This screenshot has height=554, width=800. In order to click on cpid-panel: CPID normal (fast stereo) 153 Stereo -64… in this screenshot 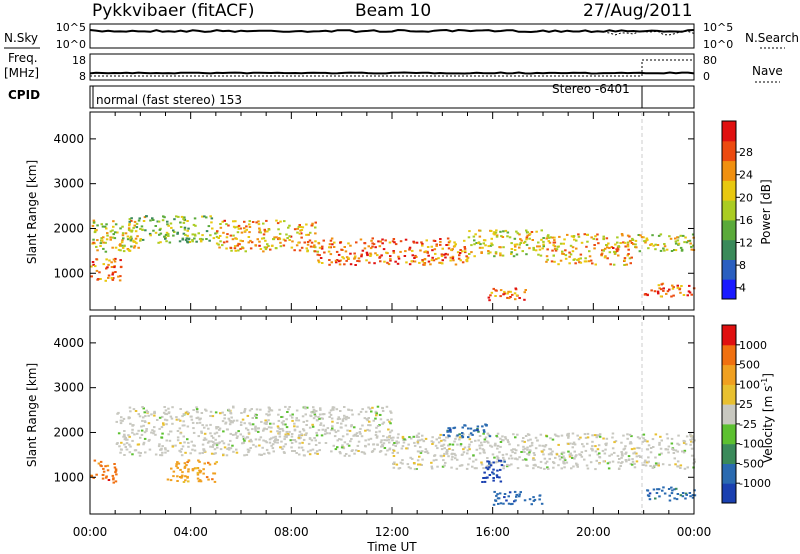, I will do `click(351, 95)`.